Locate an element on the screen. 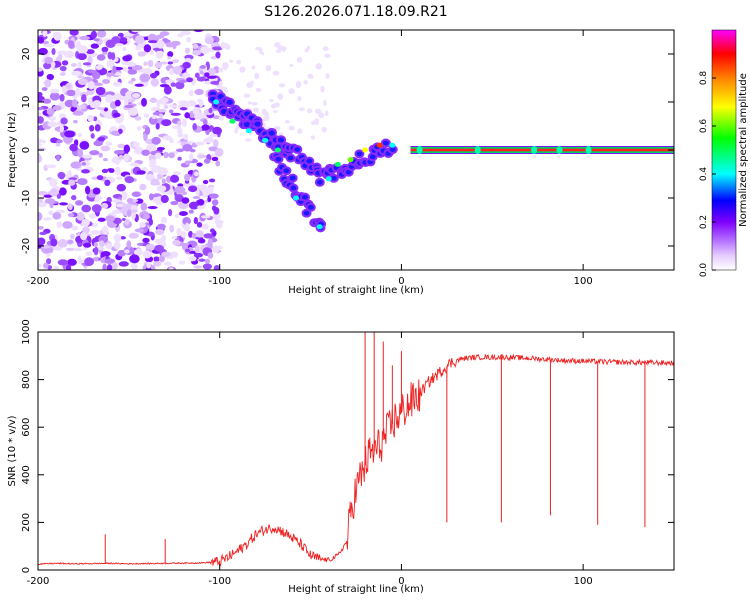 The image size is (750, 600). y-tick-label: 800 is located at coordinates (26, 379).